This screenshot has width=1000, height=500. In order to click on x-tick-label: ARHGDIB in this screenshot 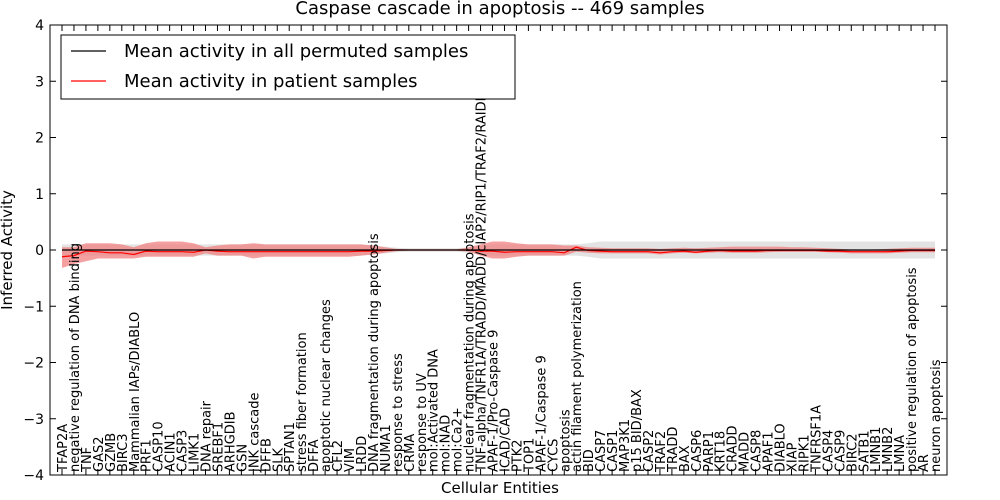, I will do `click(230, 441)`.